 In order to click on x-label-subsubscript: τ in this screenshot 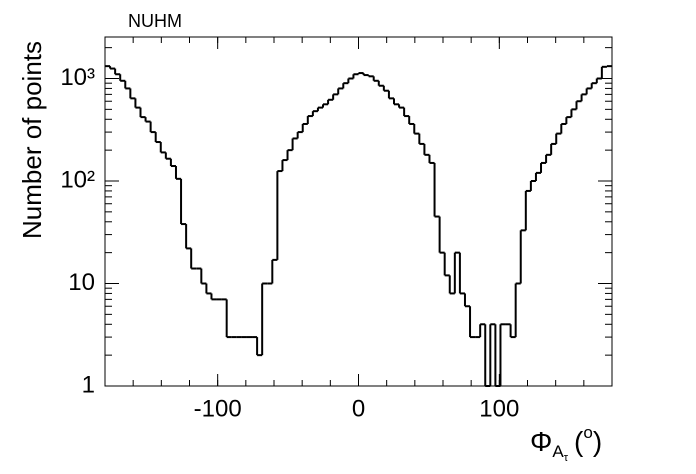, I will do `click(566, 458)`.